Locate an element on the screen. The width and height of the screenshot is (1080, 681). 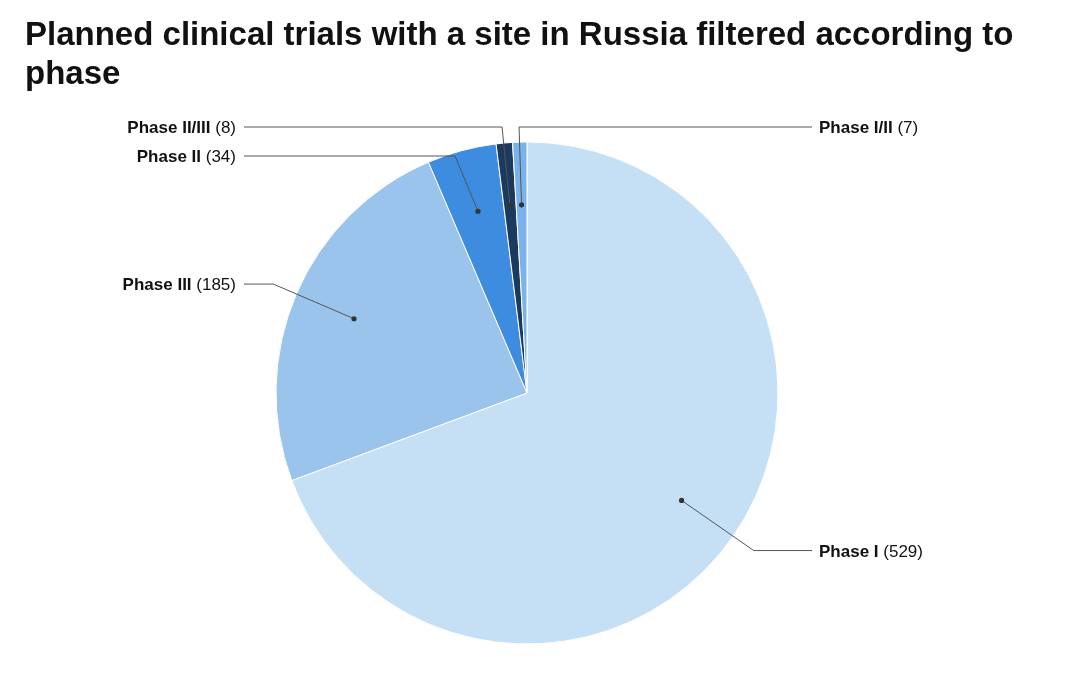
slice-label: Phase I/II is located at coordinates (856, 127).